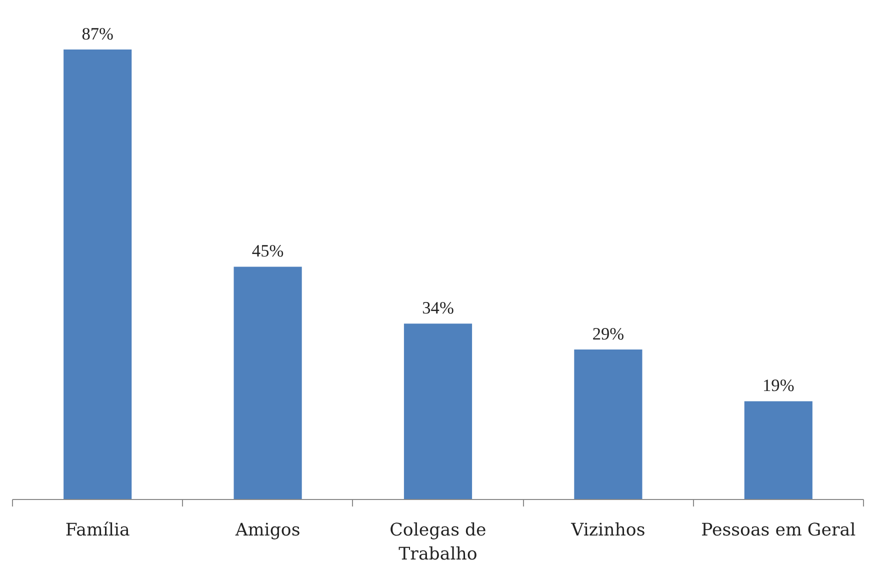 This screenshot has width=869, height=567. Describe the element at coordinates (97, 530) in the screenshot. I see `x-tick-label: Família` at that location.